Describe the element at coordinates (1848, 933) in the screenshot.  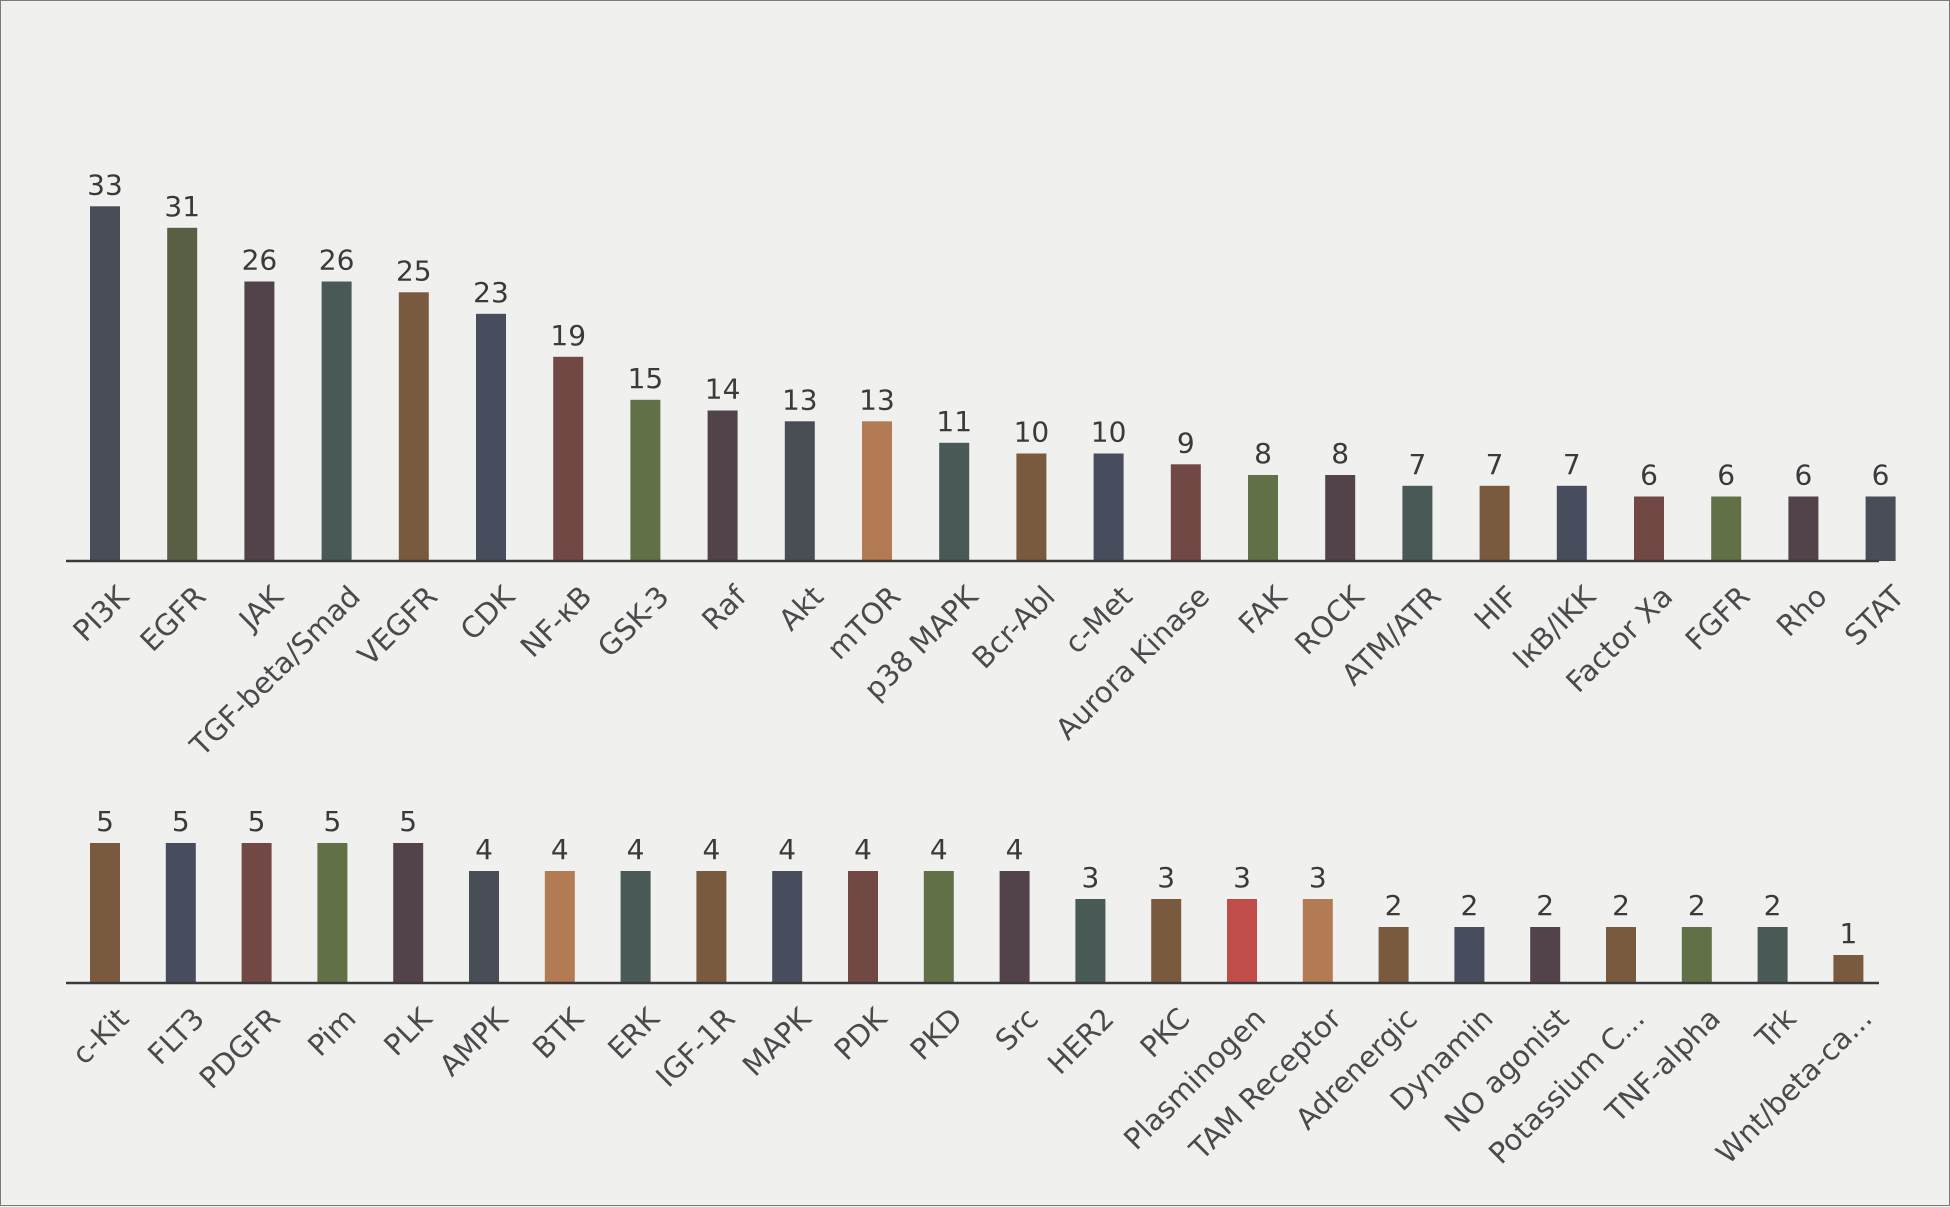
I see `data-label: 1` at that location.